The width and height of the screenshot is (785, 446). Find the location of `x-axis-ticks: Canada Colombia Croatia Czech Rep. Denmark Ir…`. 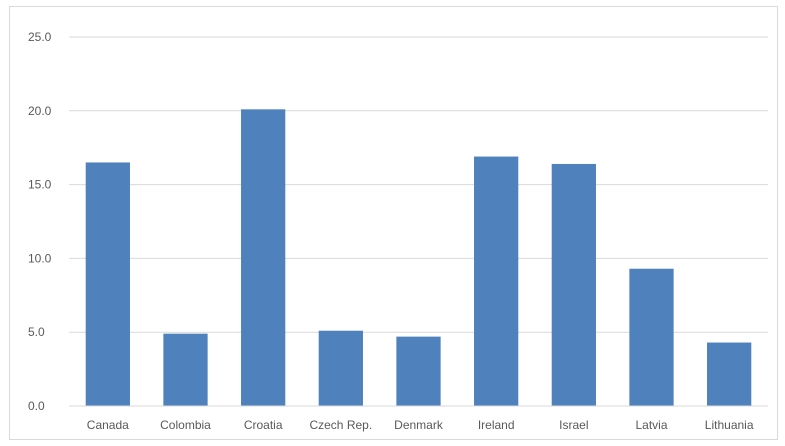

x-axis-ticks: Canada Colombia Croatia Czech Rep. Denmark Ir… is located at coordinates (420, 425).